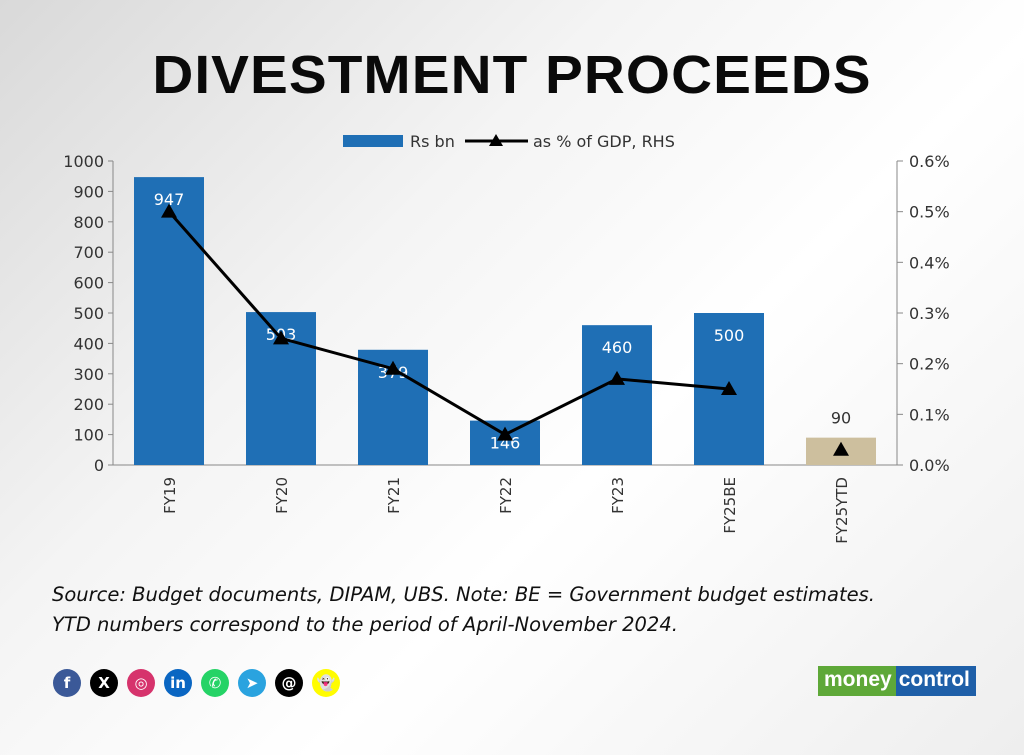 The height and width of the screenshot is (755, 1024). I want to click on threads-icon: @, so click(289, 683).